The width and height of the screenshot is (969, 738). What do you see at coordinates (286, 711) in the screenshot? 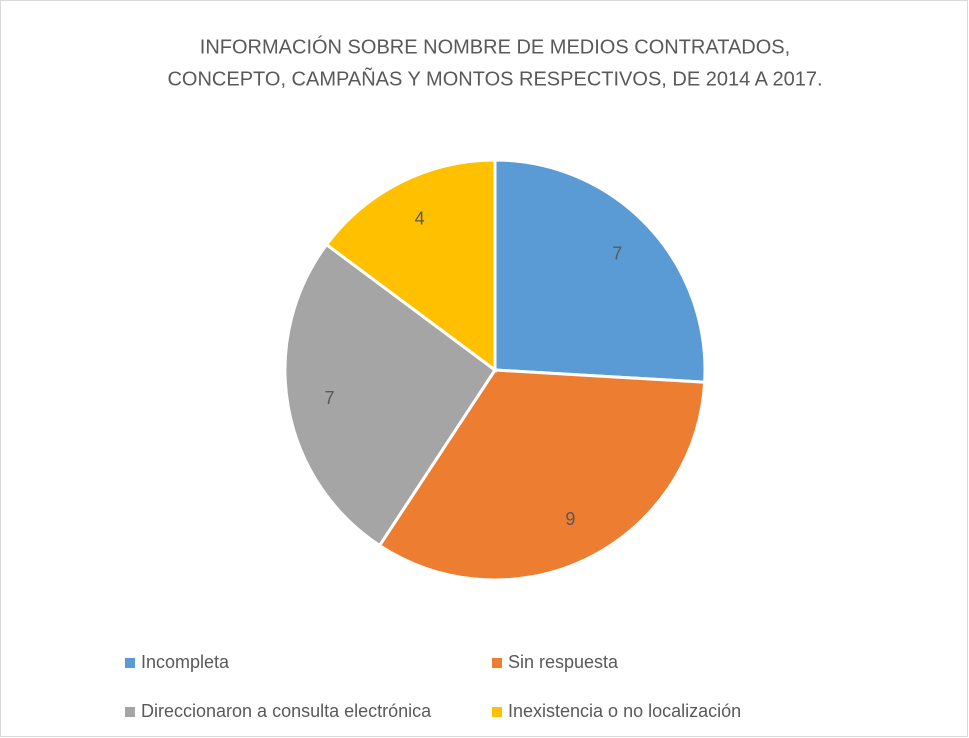
I see `legend-label: Direccionaron a consulta electrónica` at bounding box center [286, 711].